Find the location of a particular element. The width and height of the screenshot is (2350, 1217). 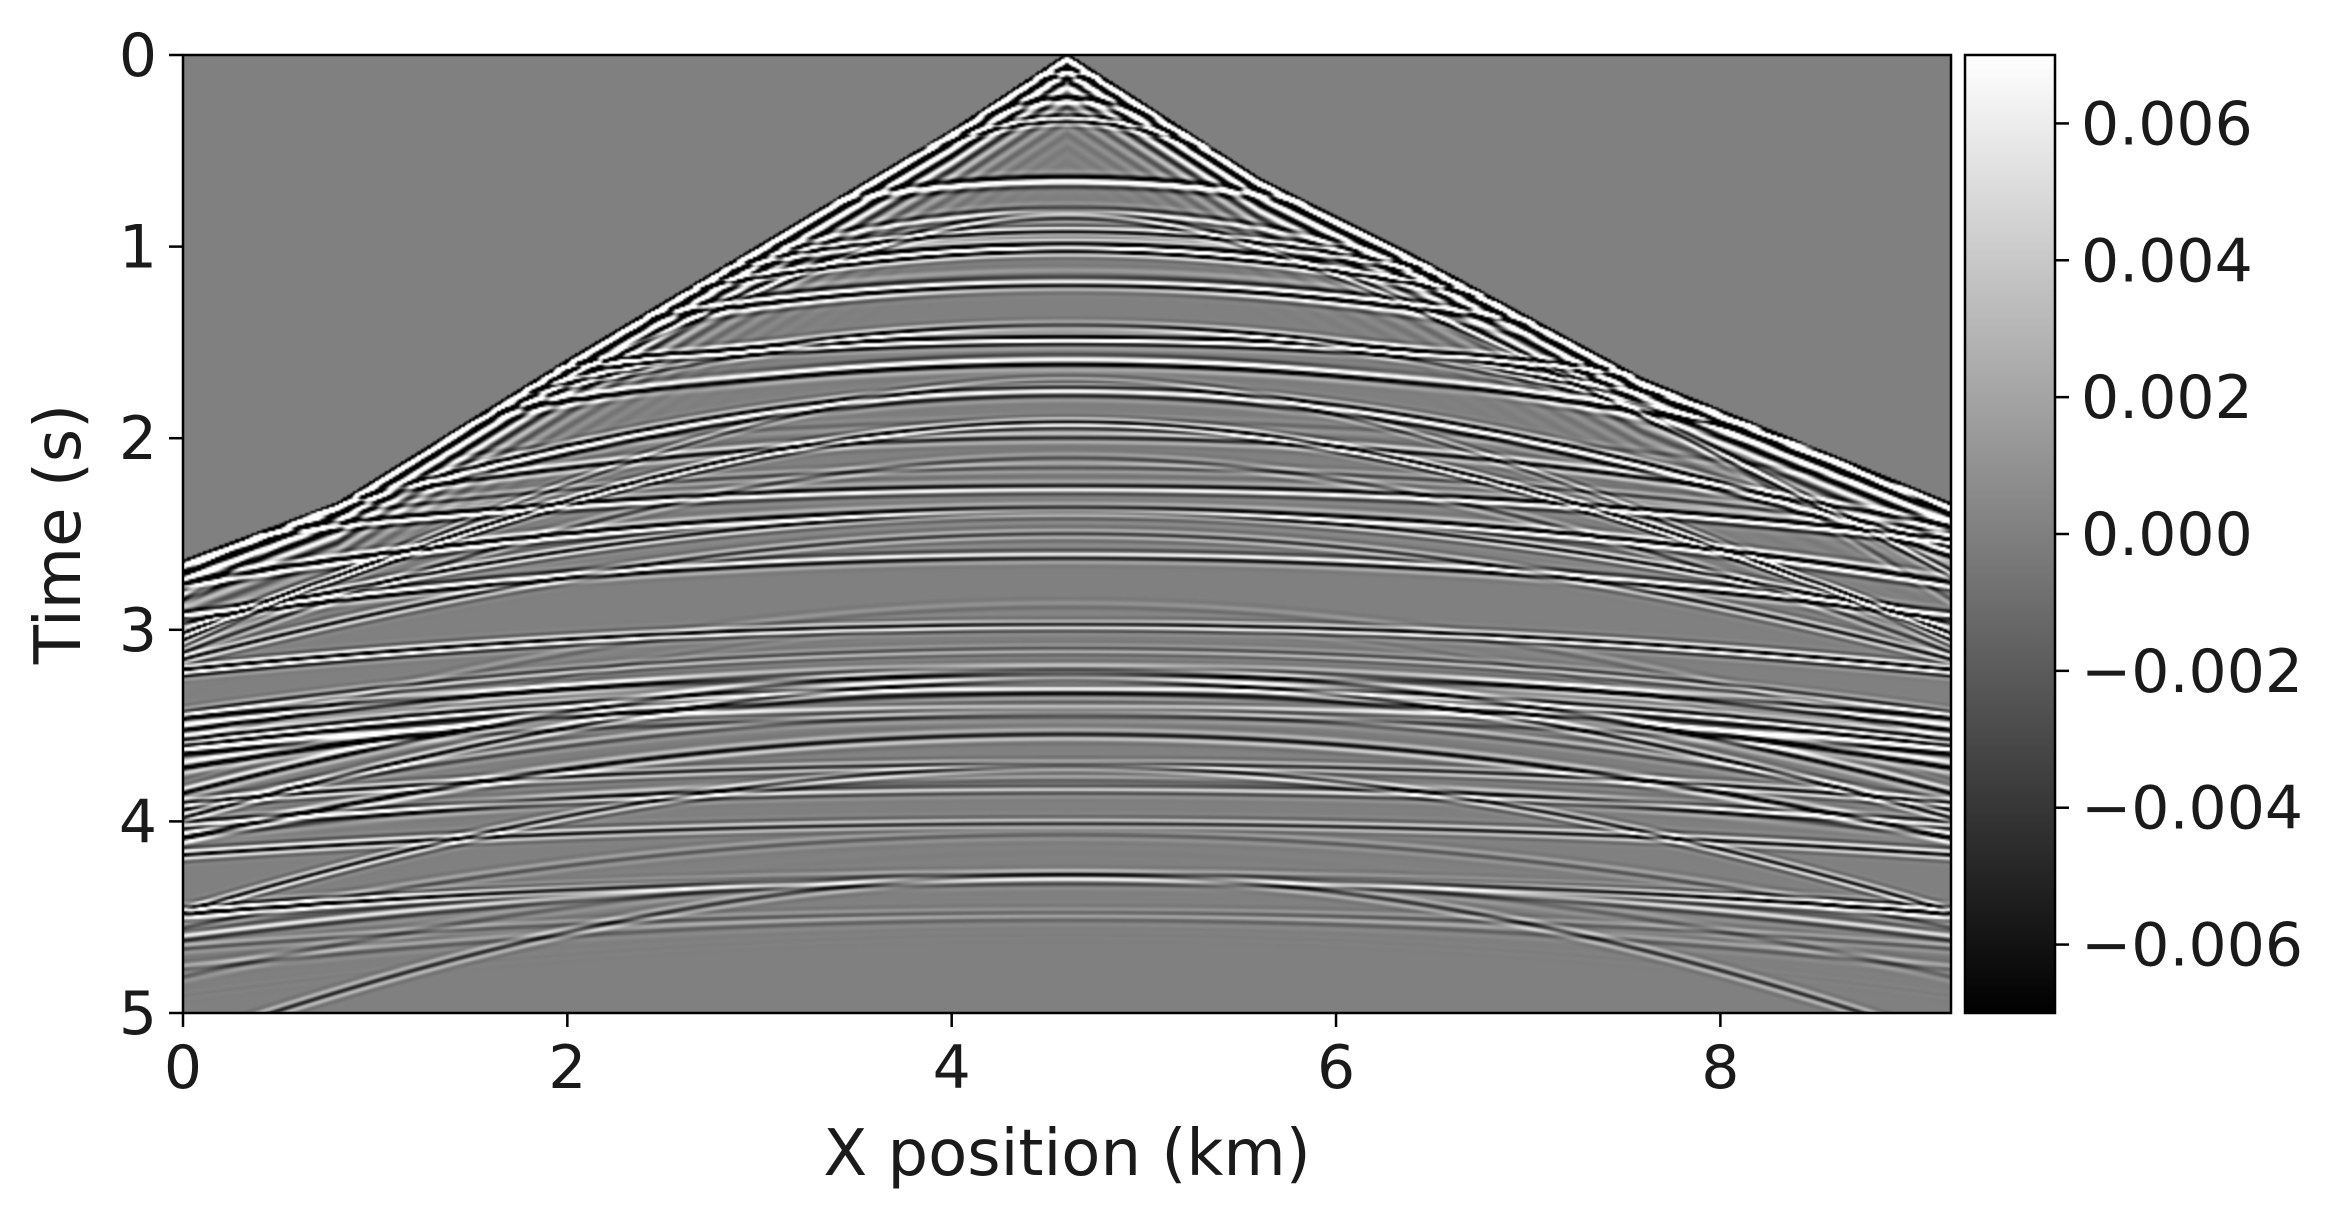

y-tick-label: 3 is located at coordinates (138, 631).